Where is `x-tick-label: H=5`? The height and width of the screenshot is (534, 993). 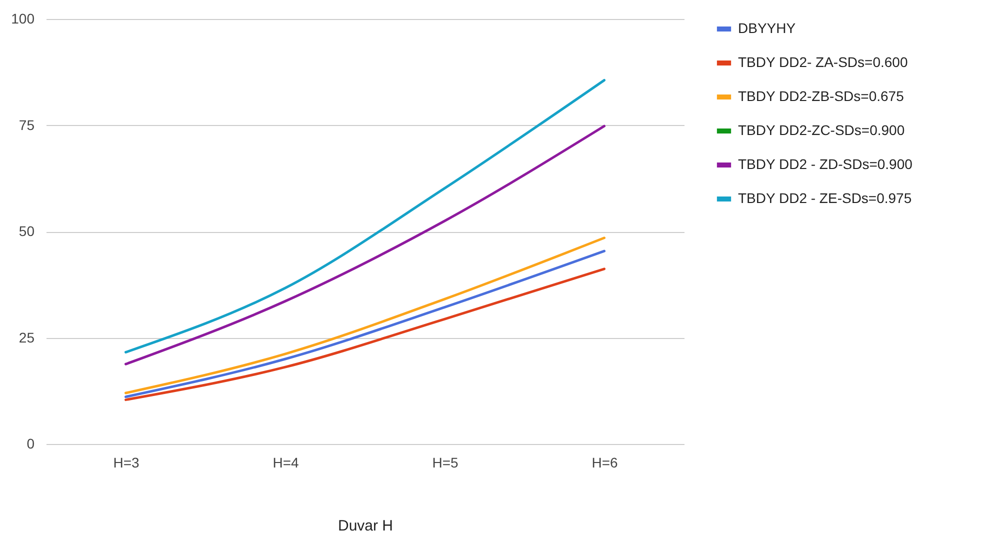
x-tick-label: H=5 is located at coordinates (445, 462).